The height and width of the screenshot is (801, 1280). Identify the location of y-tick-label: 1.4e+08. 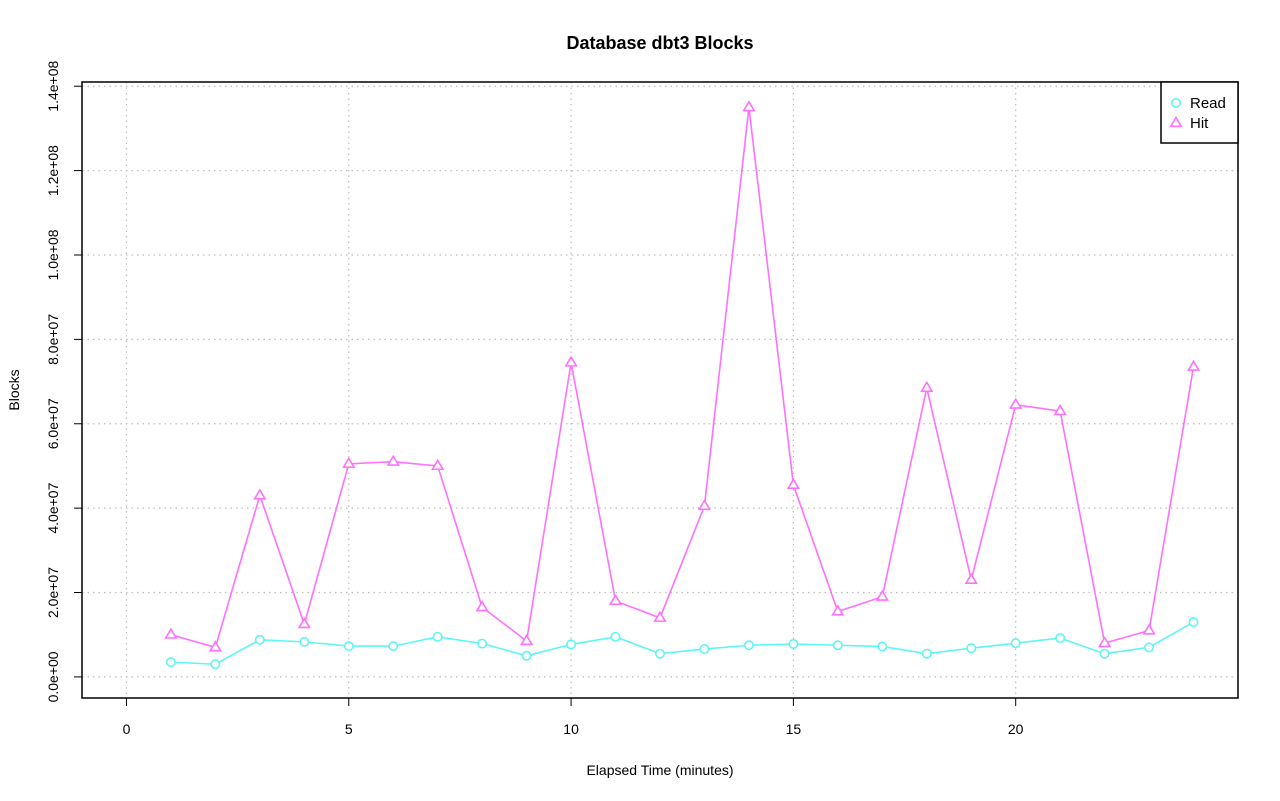
(53, 86).